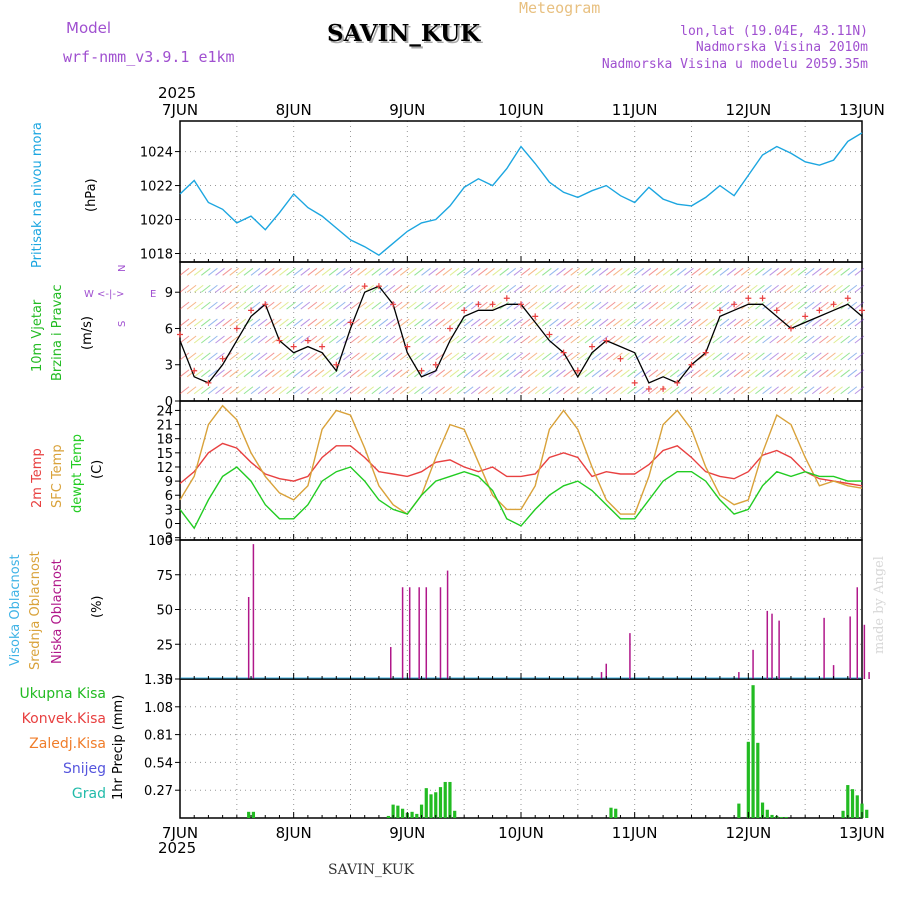 This screenshot has width=900, height=900. I want to click on top-date-label: 8JUN, so click(294, 110).